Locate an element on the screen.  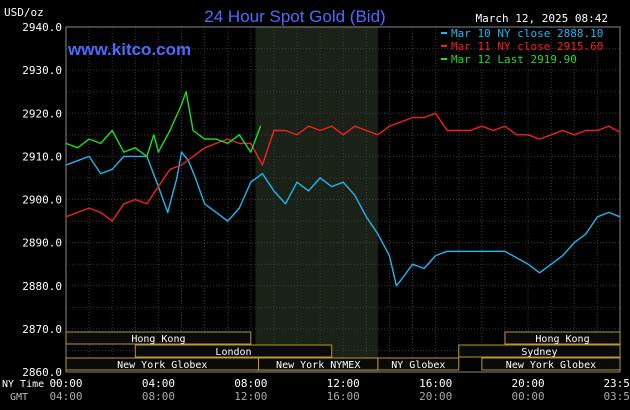
x-tick-ny: 04:00 is located at coordinates (158, 383).